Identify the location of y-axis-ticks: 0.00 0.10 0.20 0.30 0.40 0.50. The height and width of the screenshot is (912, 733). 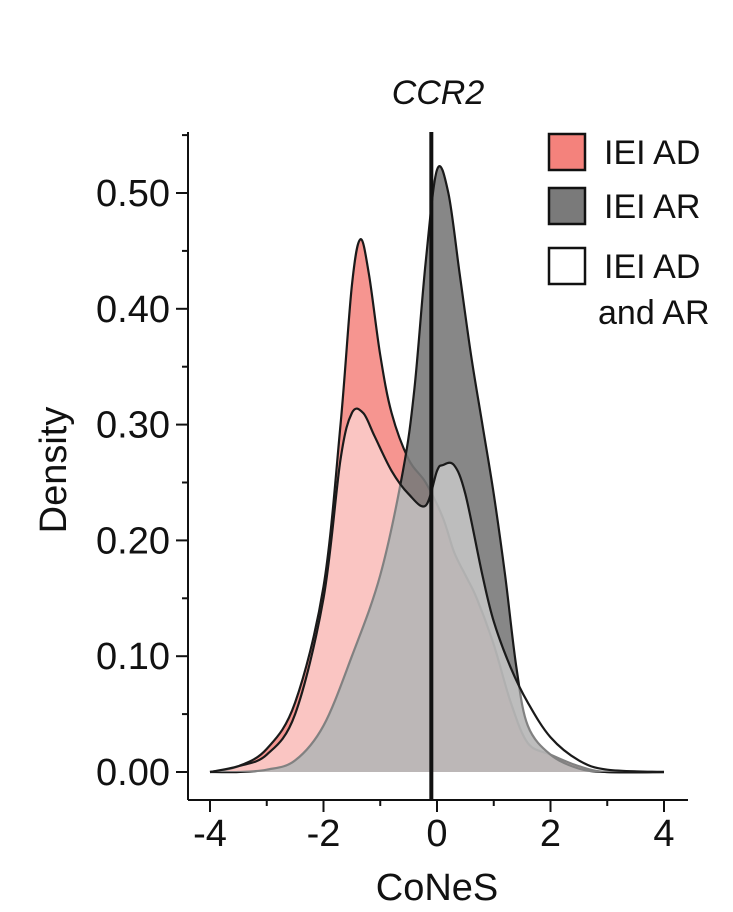
(142, 464).